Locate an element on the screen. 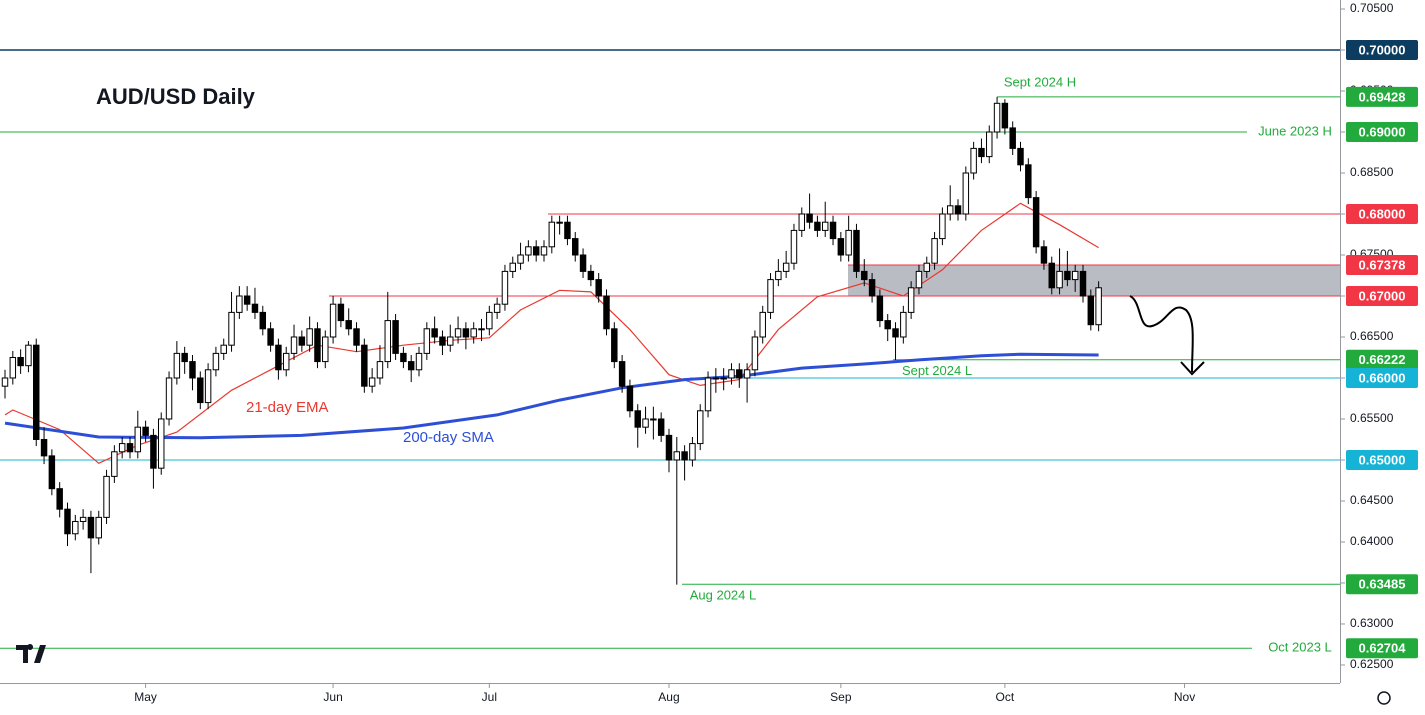 Image resolution: width=1425 pixels, height=715 pixels. level-label: 0.66000 is located at coordinates (1382, 377).